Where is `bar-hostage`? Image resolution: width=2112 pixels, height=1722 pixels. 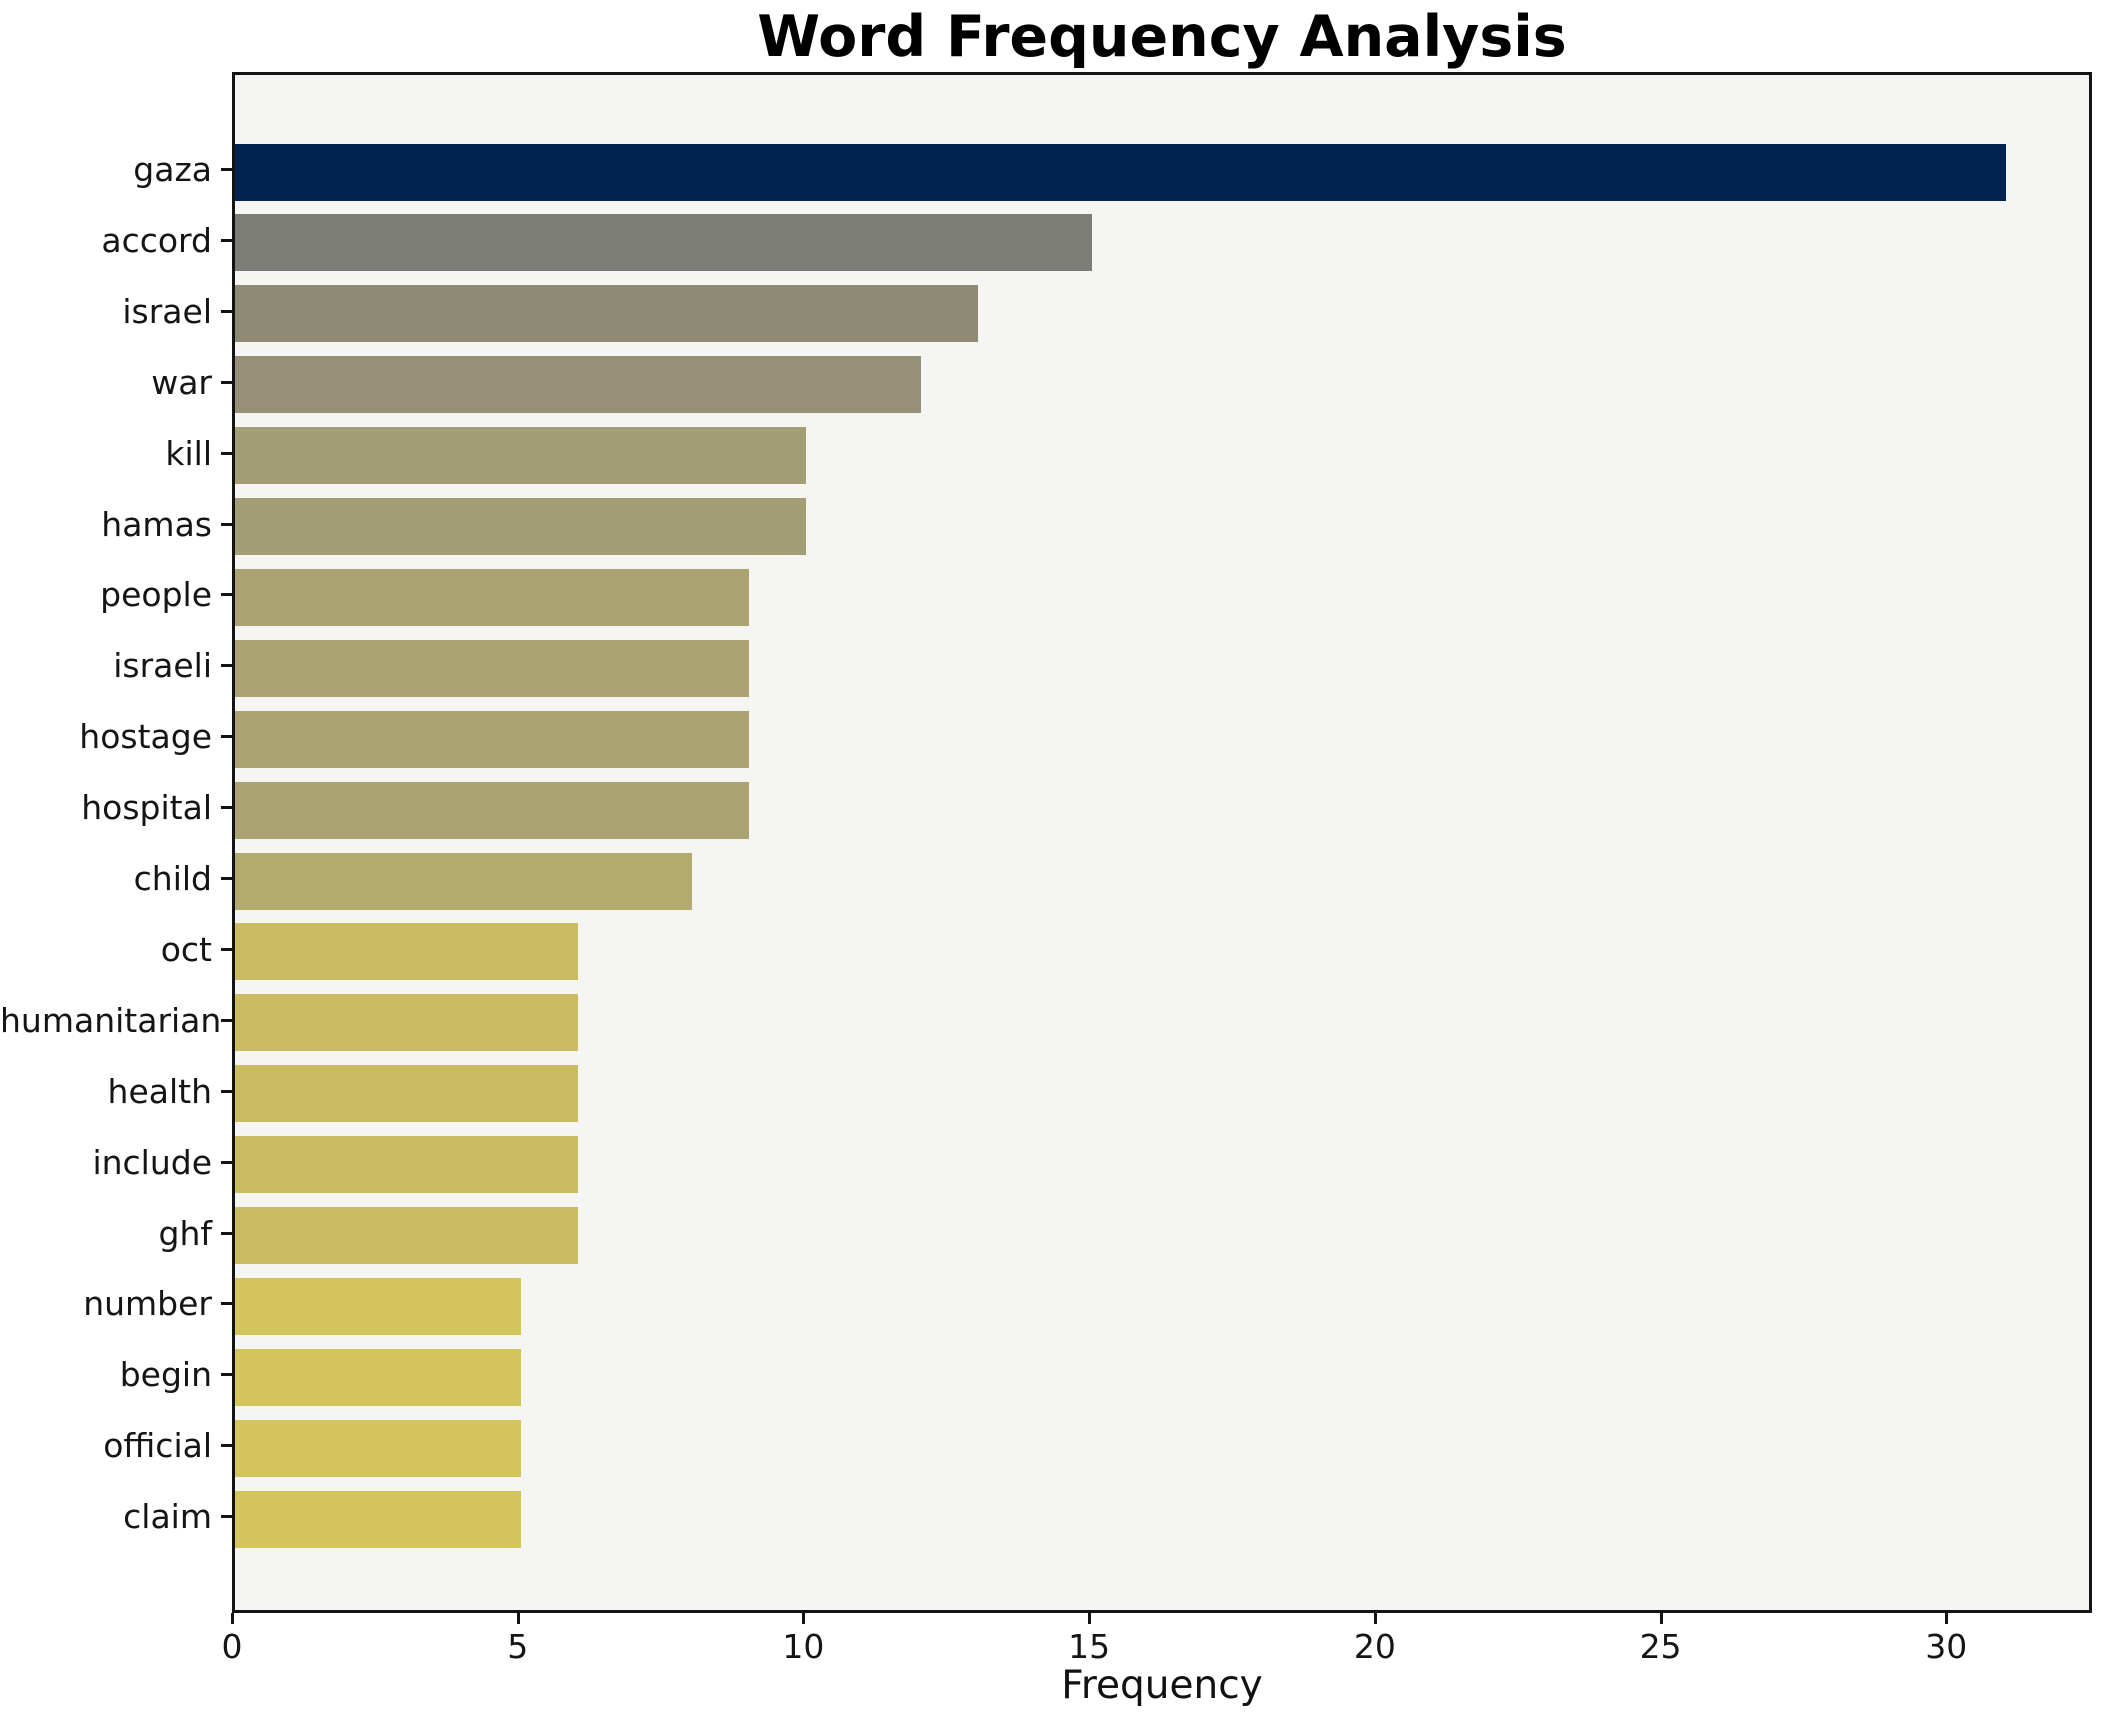 bar-hostage is located at coordinates (492, 739).